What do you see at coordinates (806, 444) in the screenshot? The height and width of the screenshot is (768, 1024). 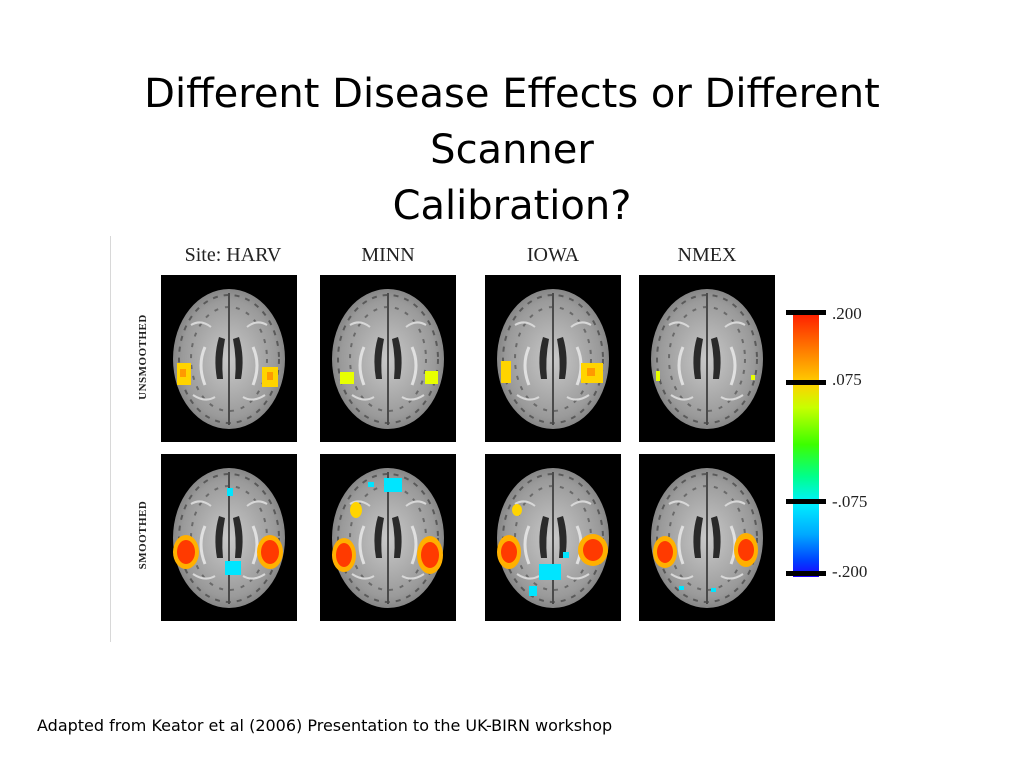 I see `colorbar` at bounding box center [806, 444].